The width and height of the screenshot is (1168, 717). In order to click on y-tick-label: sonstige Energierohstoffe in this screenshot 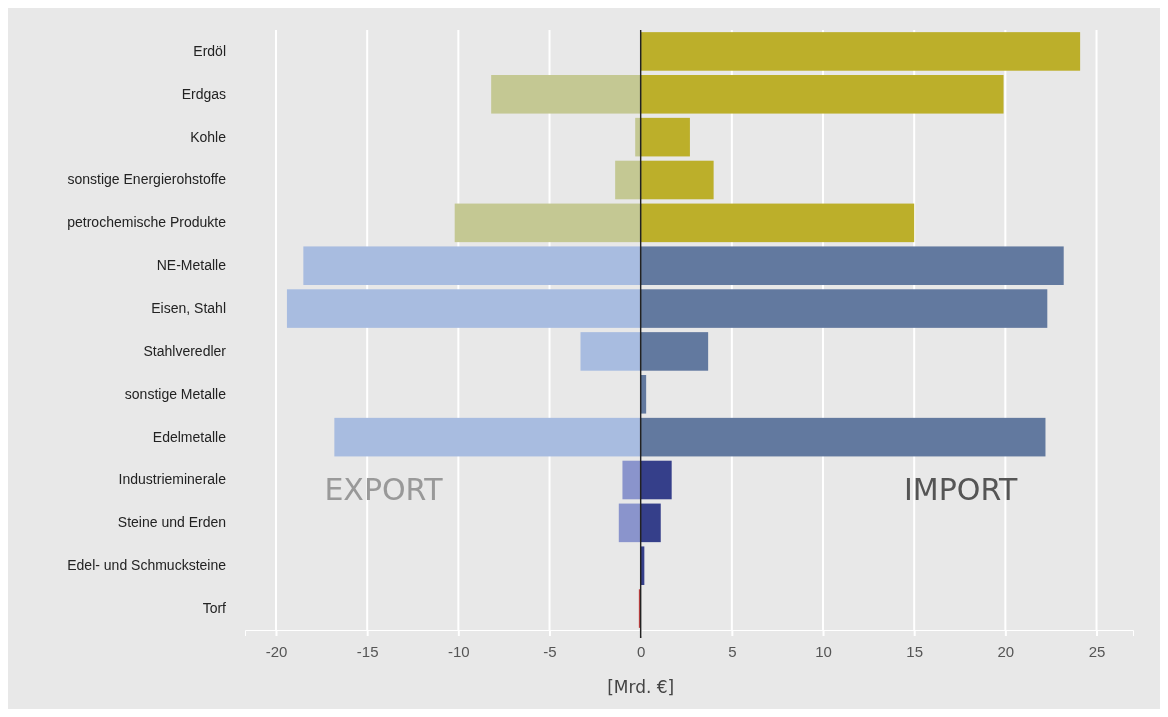, I will do `click(147, 179)`.